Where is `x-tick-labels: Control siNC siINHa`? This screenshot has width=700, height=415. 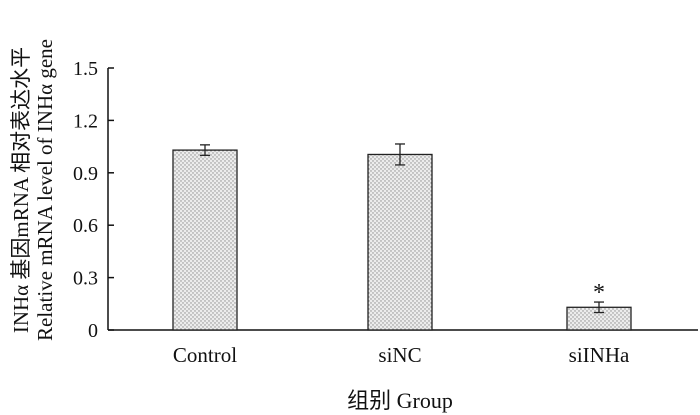 x-tick-labels: Control siNC siINHa is located at coordinates (401, 355).